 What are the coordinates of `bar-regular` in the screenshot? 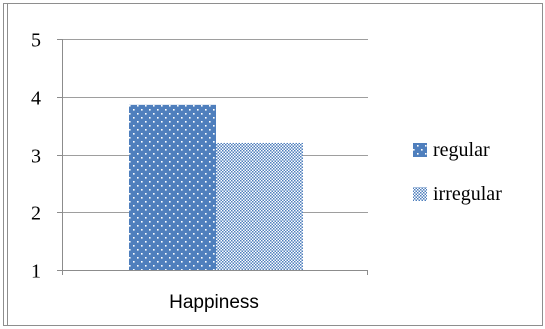 It's located at (172, 187).